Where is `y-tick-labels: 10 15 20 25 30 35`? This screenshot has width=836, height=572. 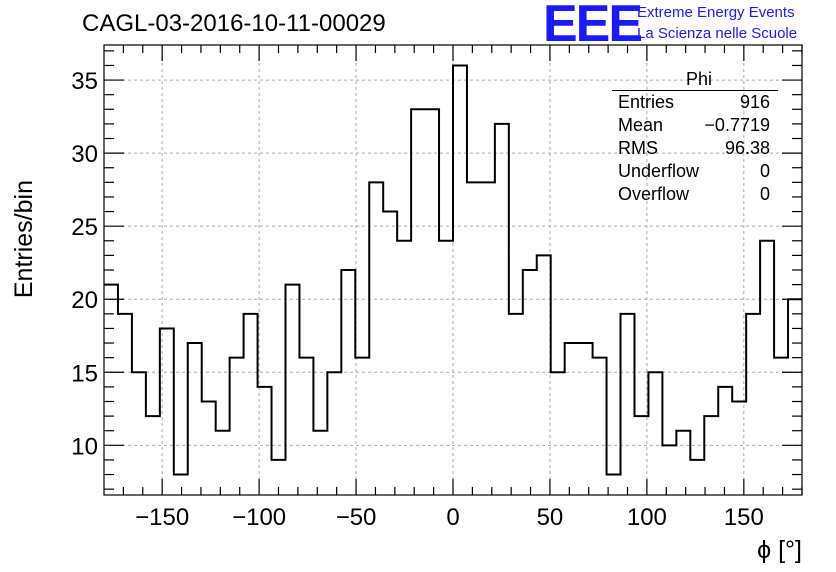
y-tick-labels: 10 15 20 25 30 35 is located at coordinates (84, 264).